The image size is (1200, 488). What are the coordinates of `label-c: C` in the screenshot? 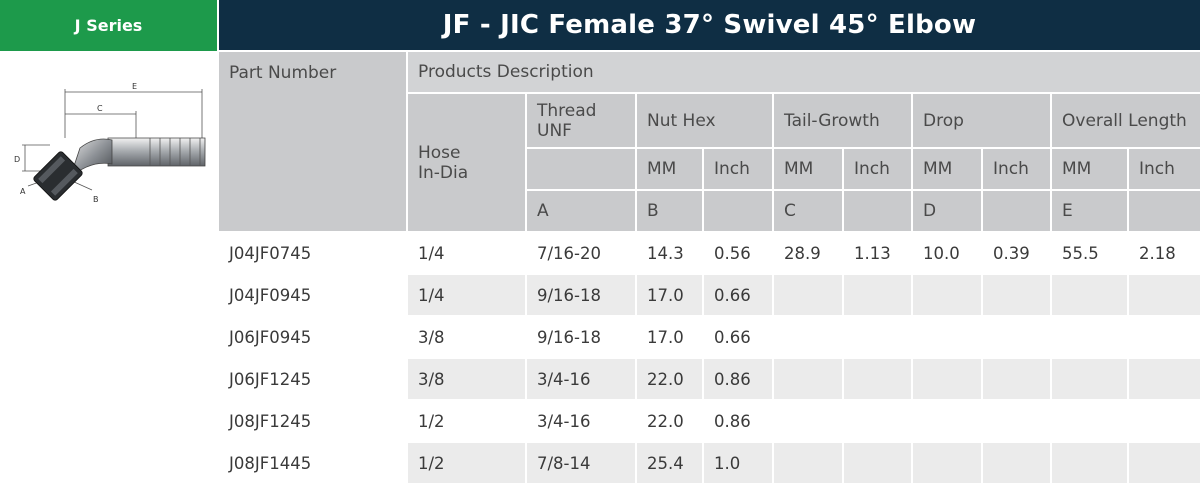 It's located at (100, 108).